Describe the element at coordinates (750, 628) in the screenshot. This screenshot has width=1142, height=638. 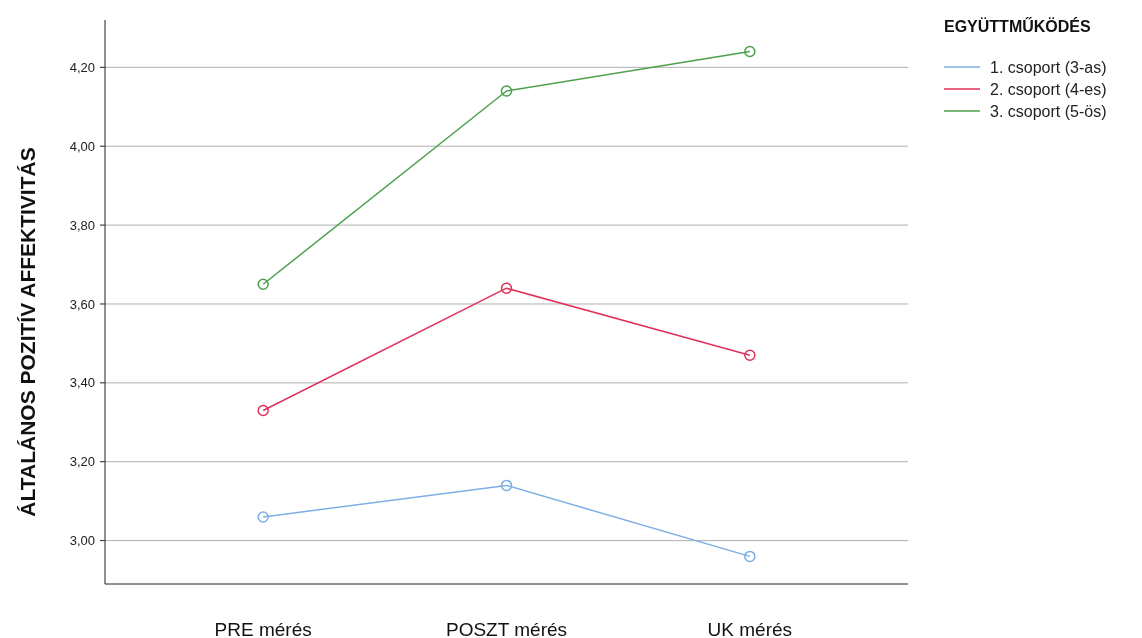
I see `x-tick-label: UK mérés` at that location.